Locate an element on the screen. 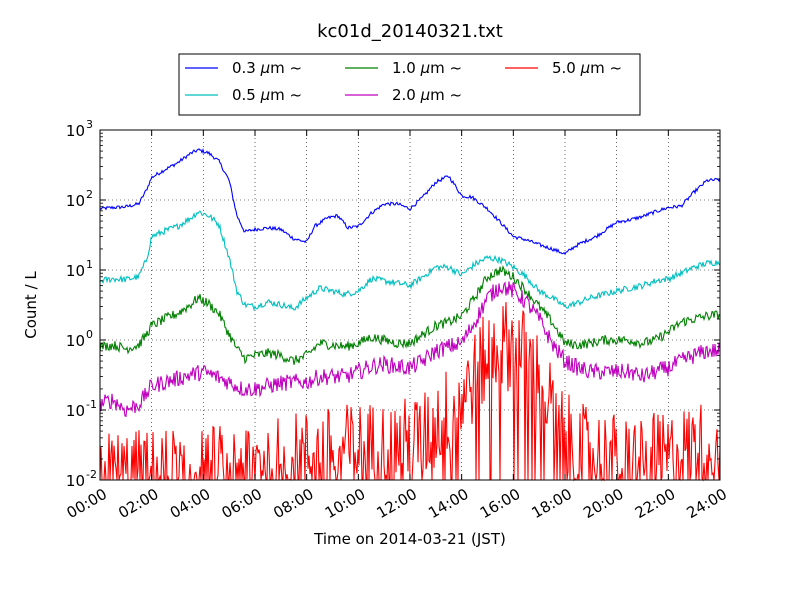  legend-box is located at coordinates (409, 84).